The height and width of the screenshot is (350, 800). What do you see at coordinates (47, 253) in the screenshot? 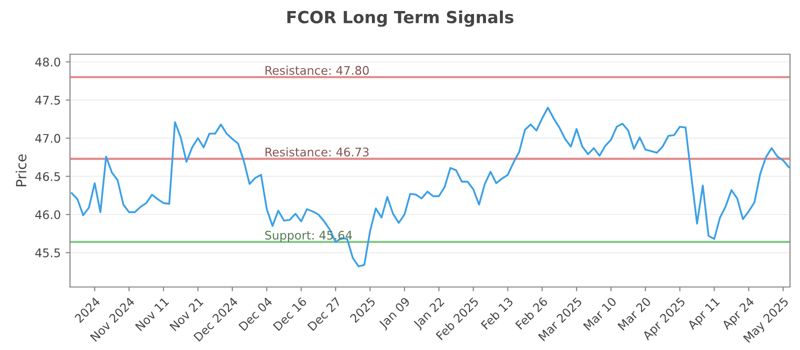
I see `y-tick-label: 45.5` at bounding box center [47, 253].